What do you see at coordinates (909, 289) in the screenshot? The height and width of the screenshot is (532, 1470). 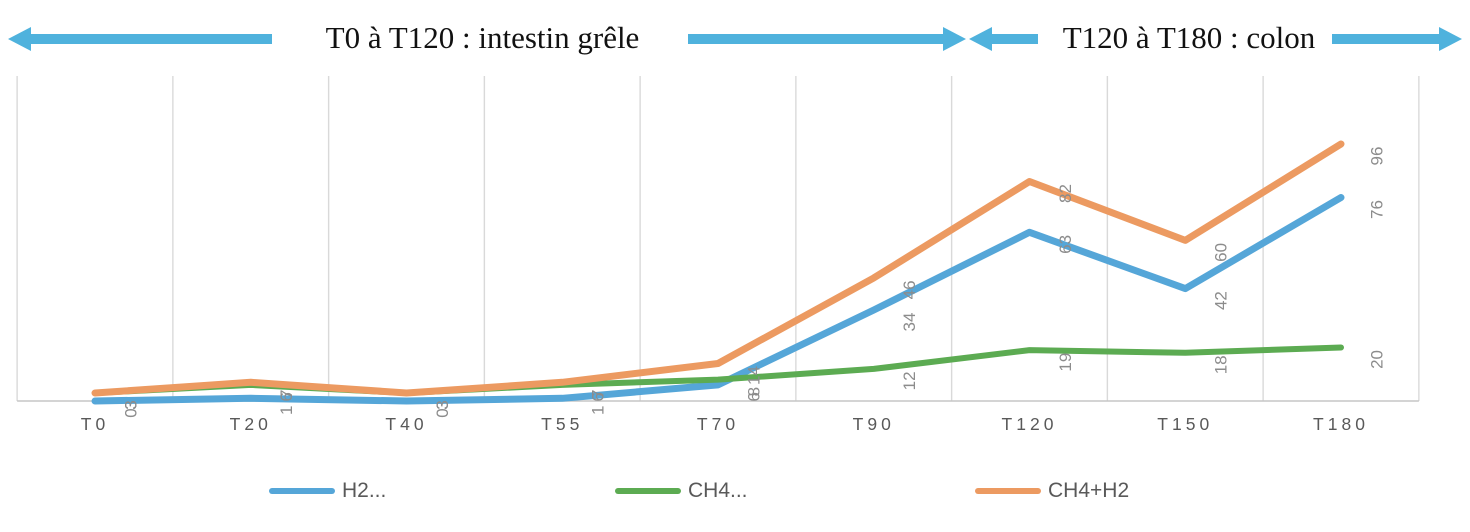 I see `data-label: 46` at bounding box center [909, 289].